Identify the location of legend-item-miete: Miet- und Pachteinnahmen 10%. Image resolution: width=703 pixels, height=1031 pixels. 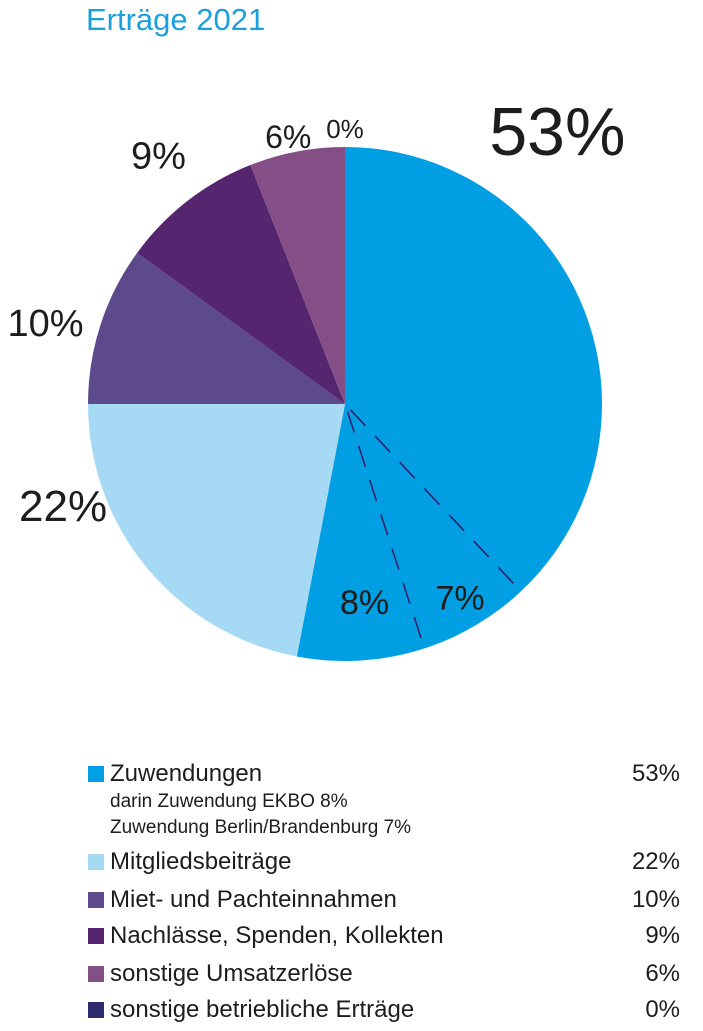
(384, 900).